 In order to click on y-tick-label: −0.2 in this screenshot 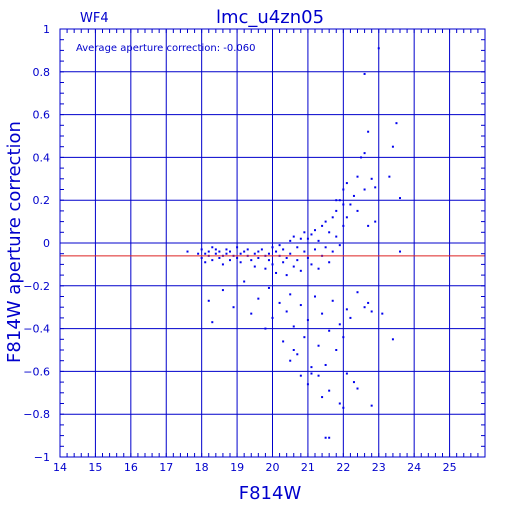, I will do `click(36, 286)`.